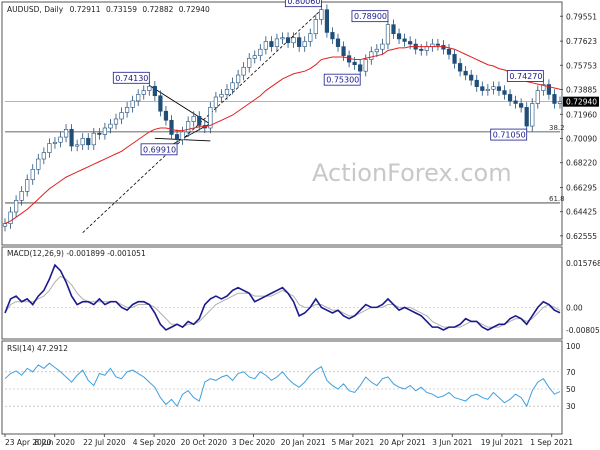  I want to click on macd-tick-label: 0.00, so click(574, 307).